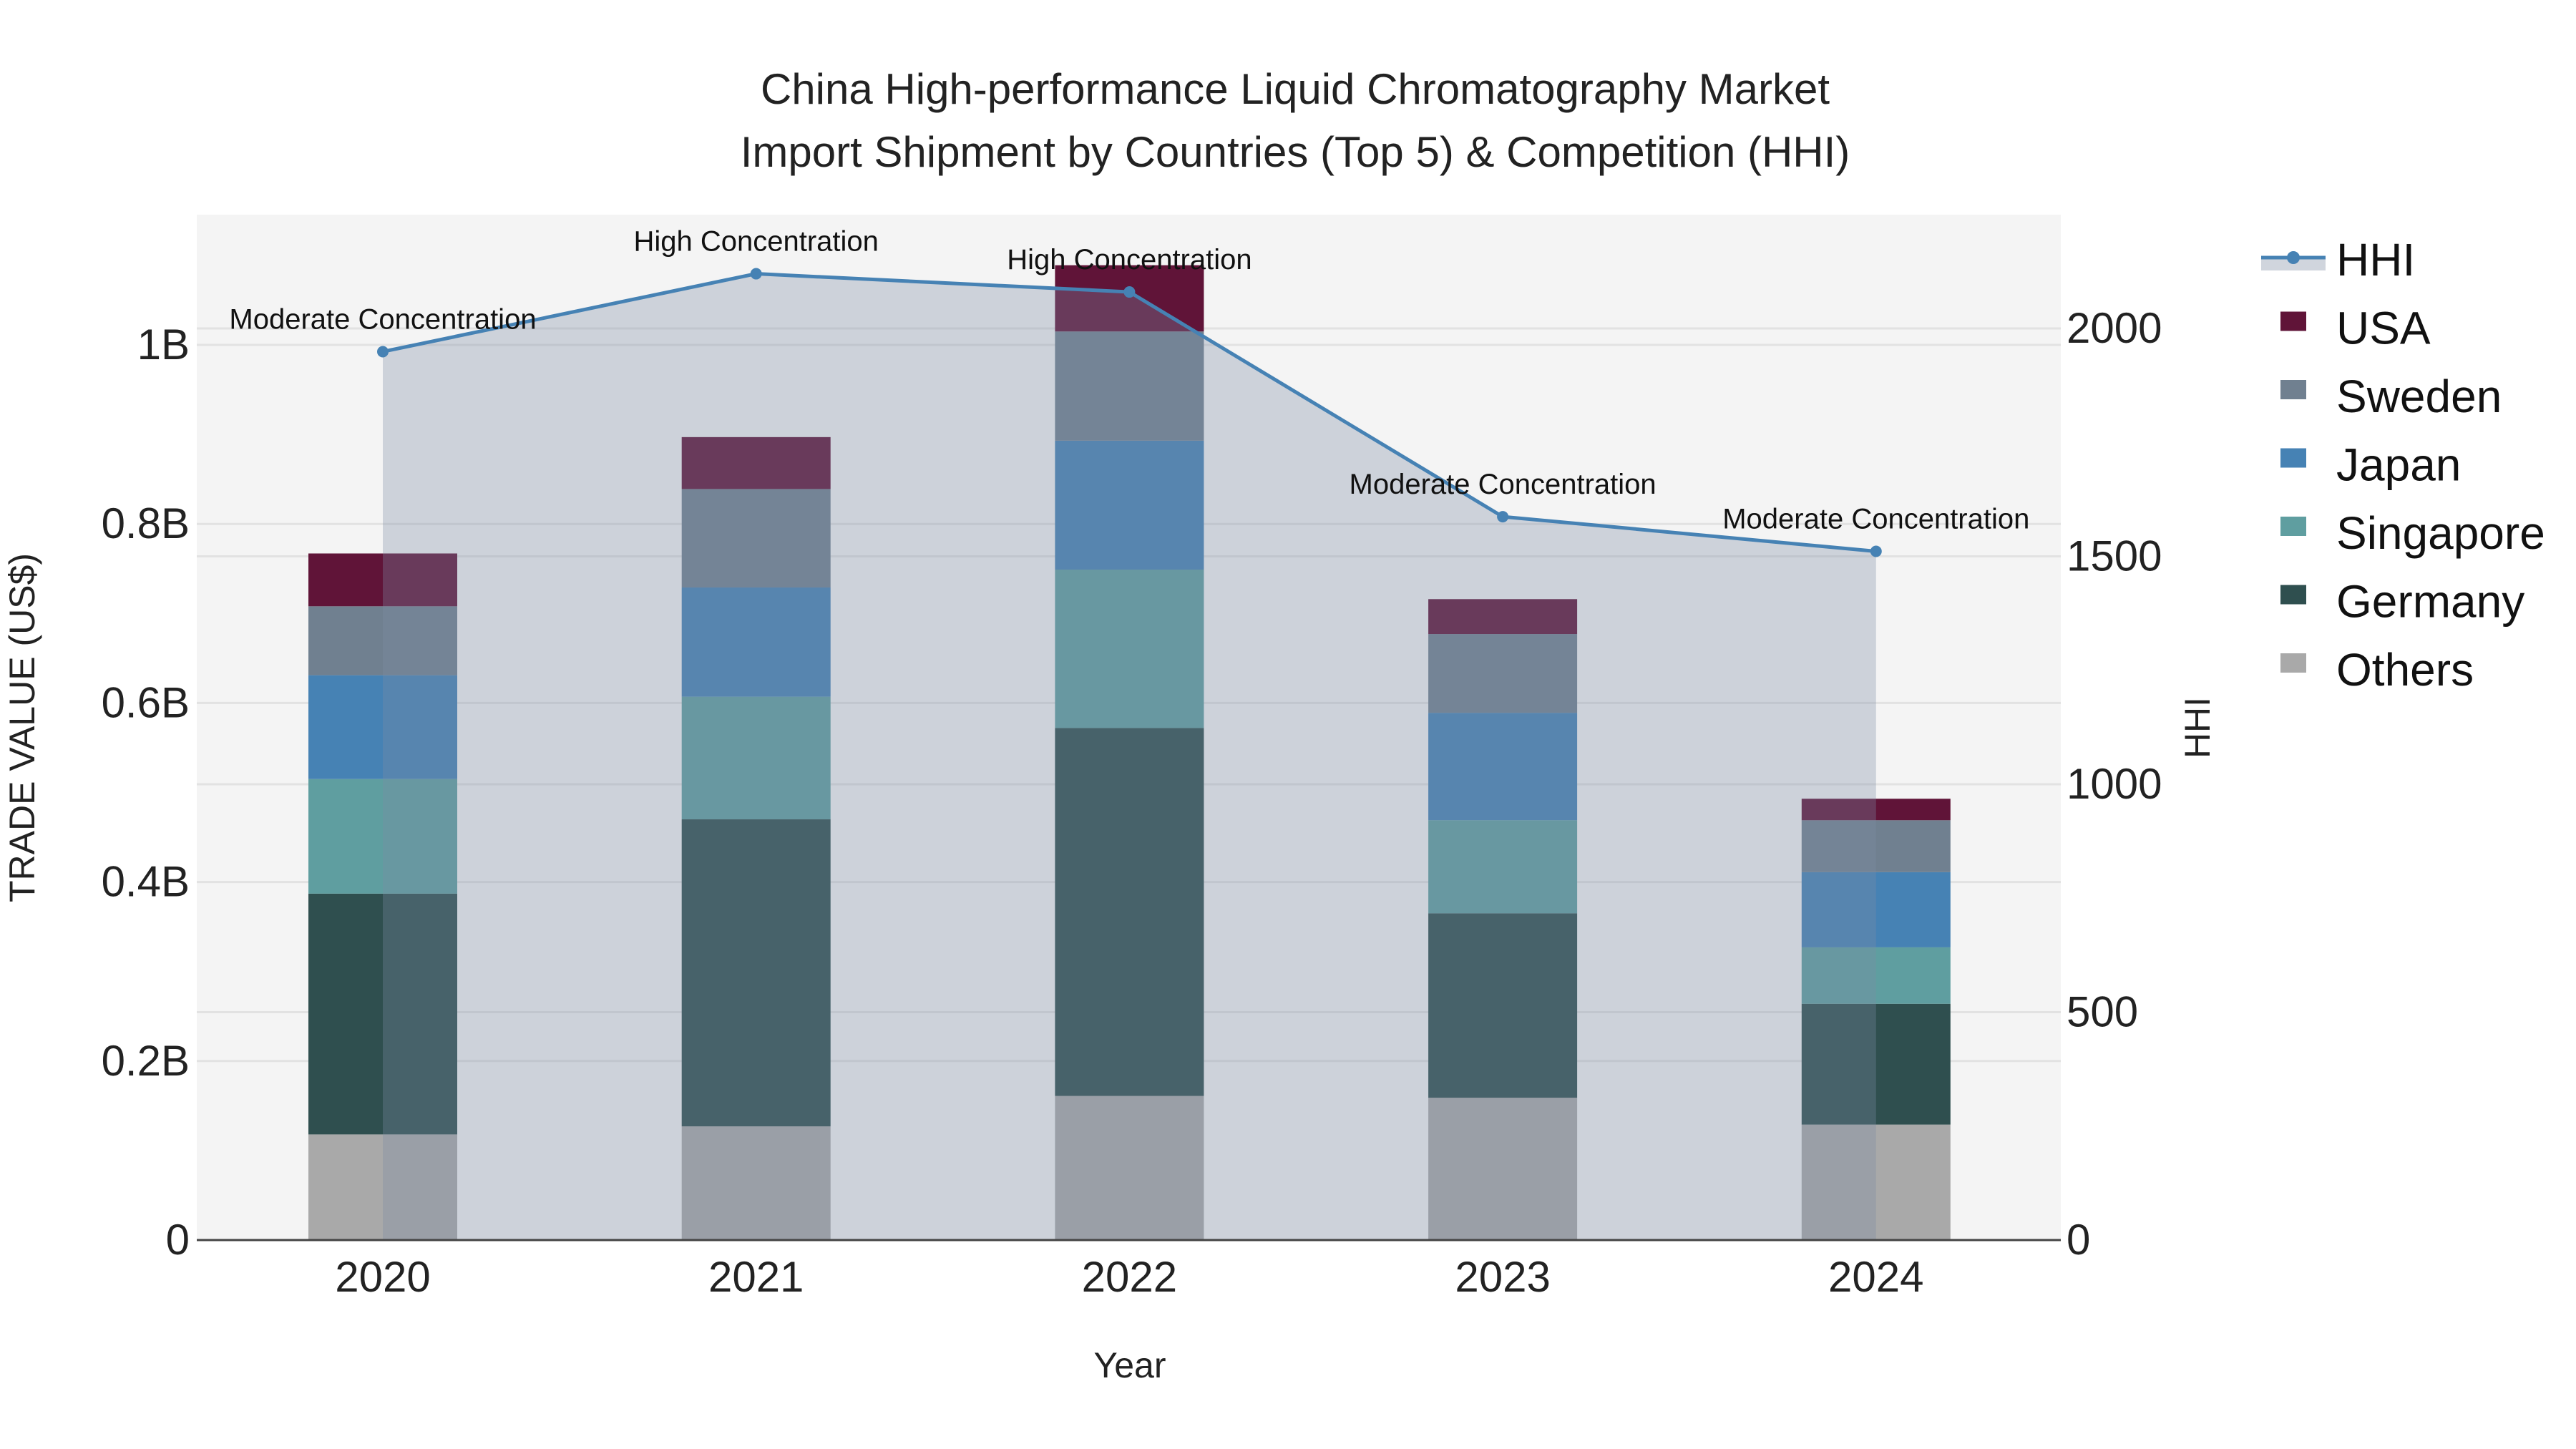 The height and width of the screenshot is (1449, 2576). Describe the element at coordinates (1129, 505) in the screenshot. I see `bar-japan-2022` at that location.